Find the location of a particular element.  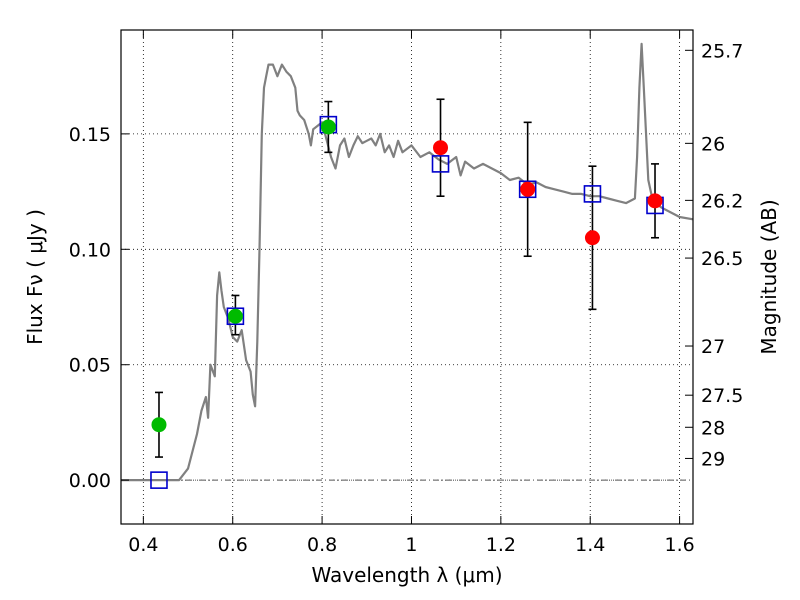

y2-axis-label: Magnitude (AB) is located at coordinates (769, 276).